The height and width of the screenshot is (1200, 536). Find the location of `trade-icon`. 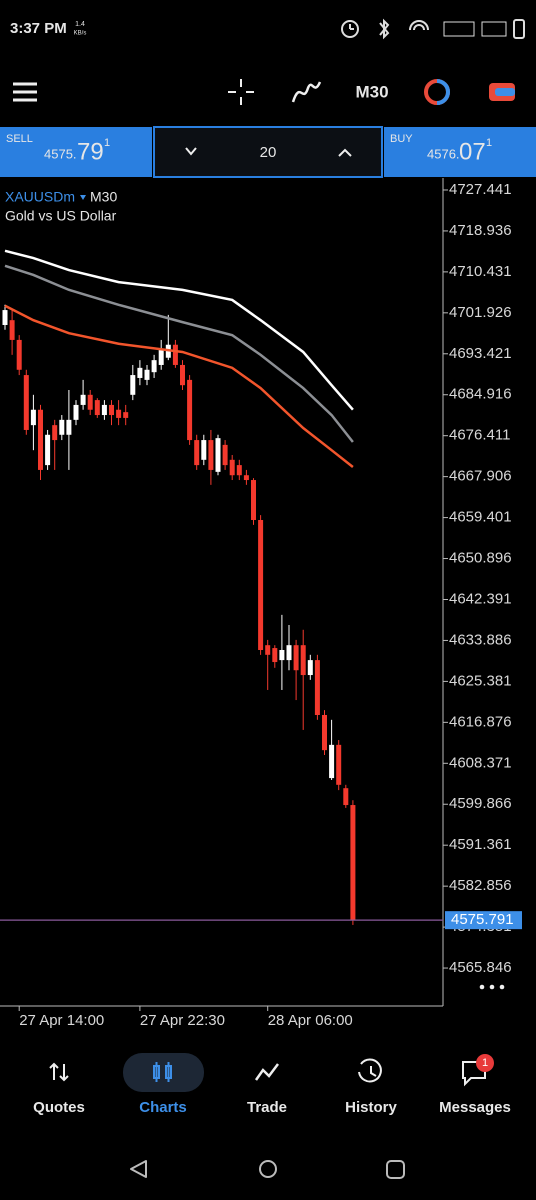

trade-icon is located at coordinates (266, 1072).